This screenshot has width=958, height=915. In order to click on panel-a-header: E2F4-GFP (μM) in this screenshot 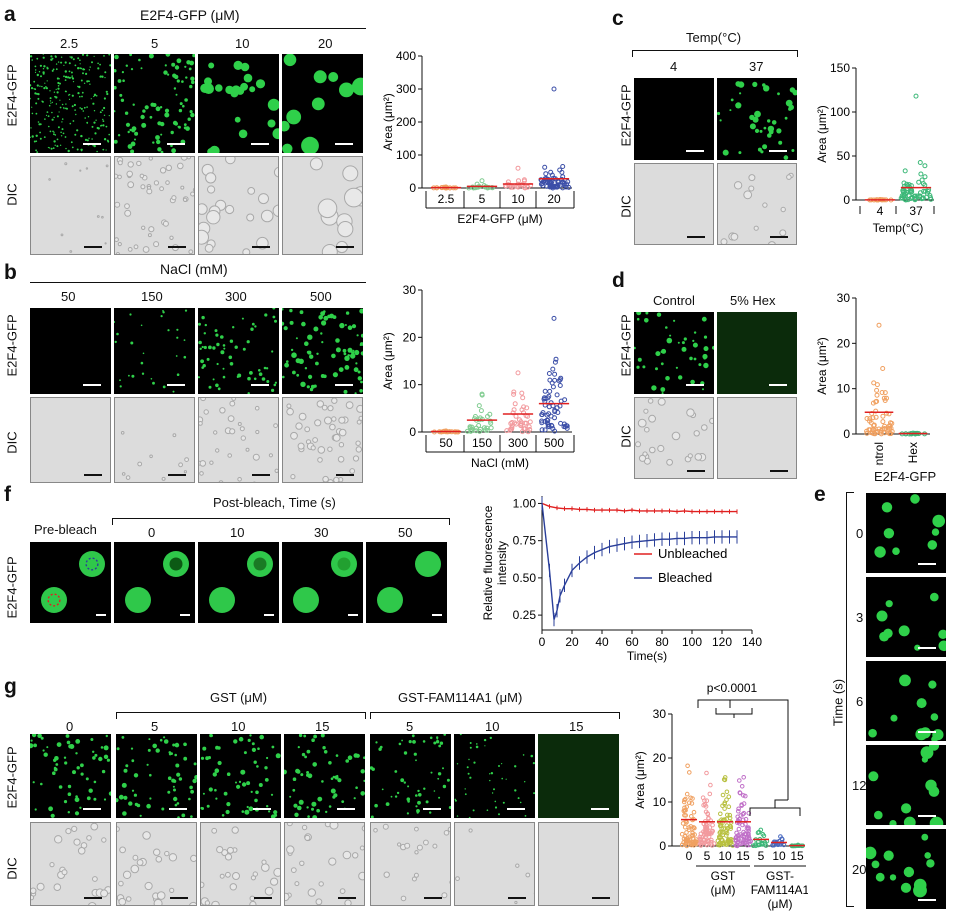, I will do `click(190, 15)`.